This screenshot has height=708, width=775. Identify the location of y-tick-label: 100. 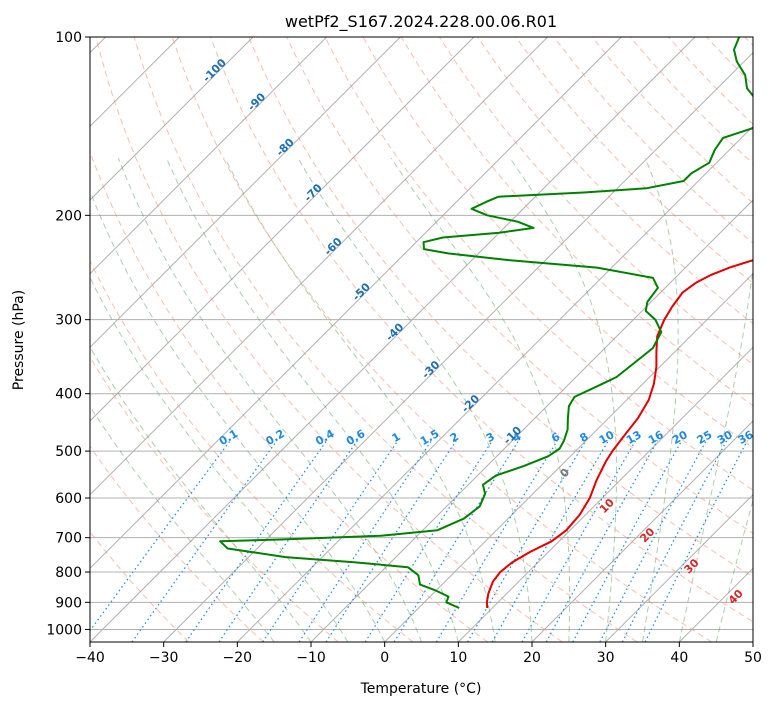
(68, 38).